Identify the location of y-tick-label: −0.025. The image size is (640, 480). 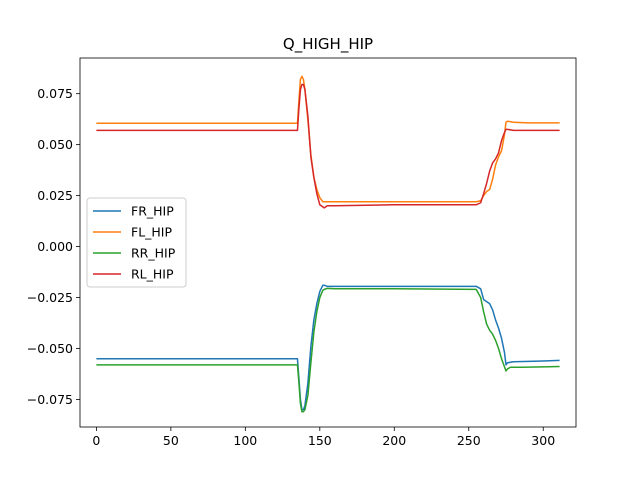
(50, 297).